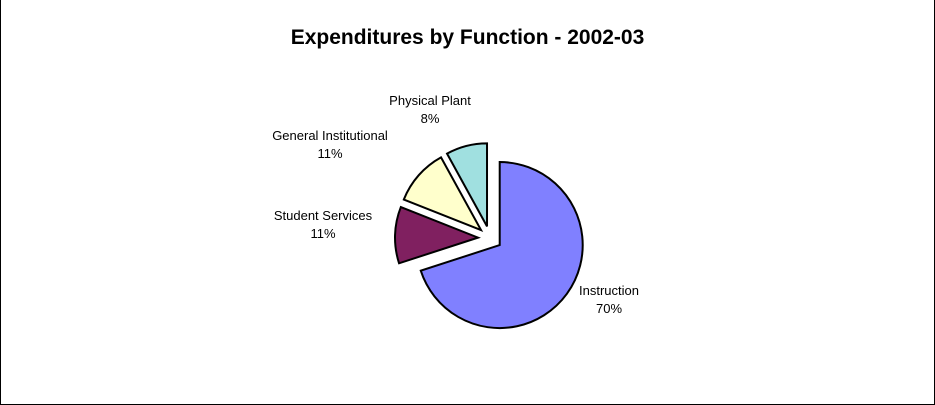 The image size is (935, 405). I want to click on slice-label-instruction: Instruction 70%, so click(609, 299).